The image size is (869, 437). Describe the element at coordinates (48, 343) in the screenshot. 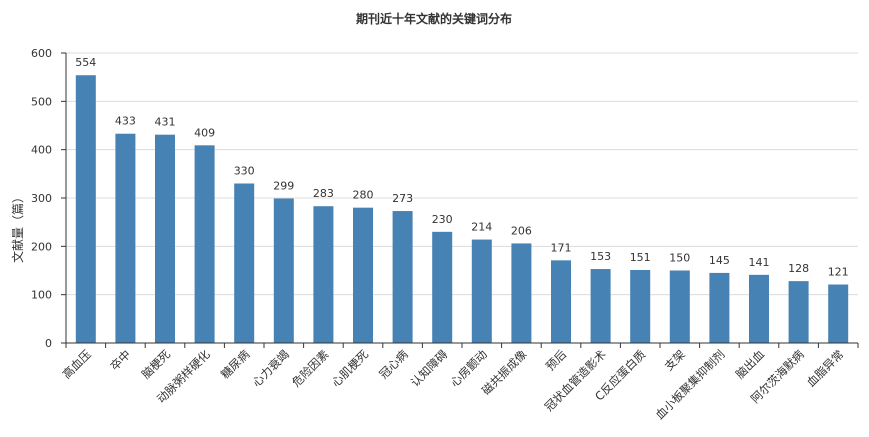

I see `y-tick-label: 0` at that location.